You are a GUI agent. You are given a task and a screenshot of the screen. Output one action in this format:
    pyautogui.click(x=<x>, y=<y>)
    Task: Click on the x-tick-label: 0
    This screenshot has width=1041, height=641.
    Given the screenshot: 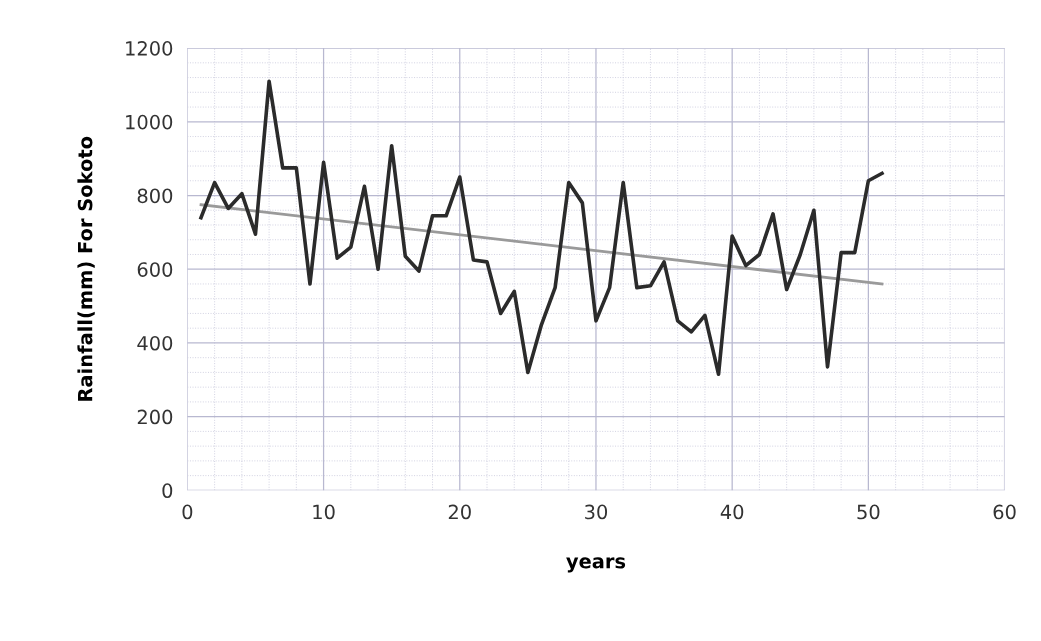 What is the action you would take?
    pyautogui.click(x=187, y=512)
    